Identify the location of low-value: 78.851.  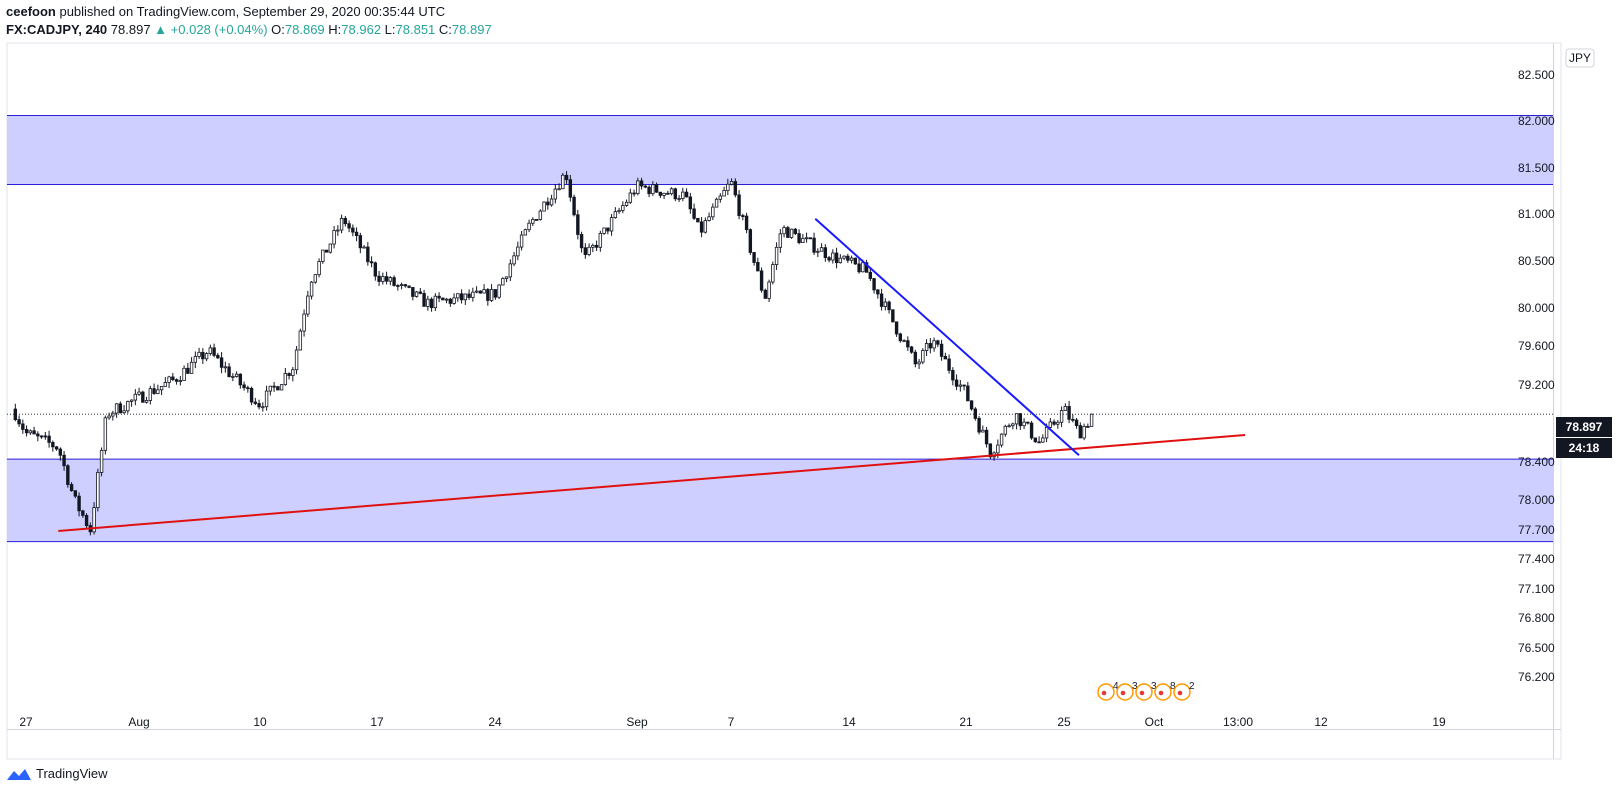
(415, 29).